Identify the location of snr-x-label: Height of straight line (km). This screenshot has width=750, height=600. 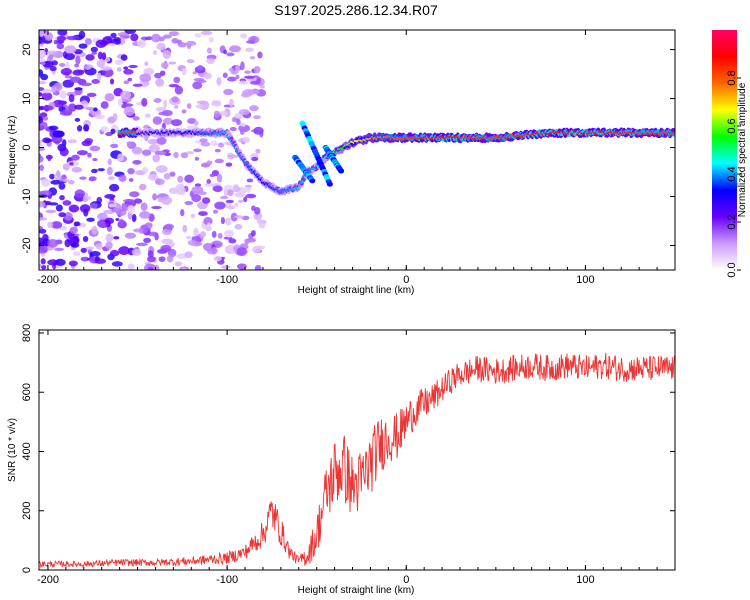
(356, 590).